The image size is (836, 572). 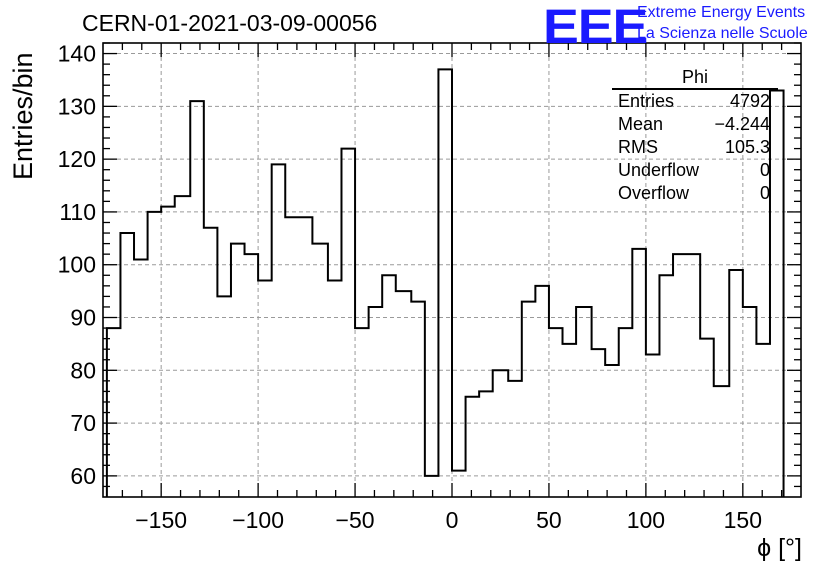 What do you see at coordinates (77, 159) in the screenshot?
I see `y-tick-label: 120` at bounding box center [77, 159].